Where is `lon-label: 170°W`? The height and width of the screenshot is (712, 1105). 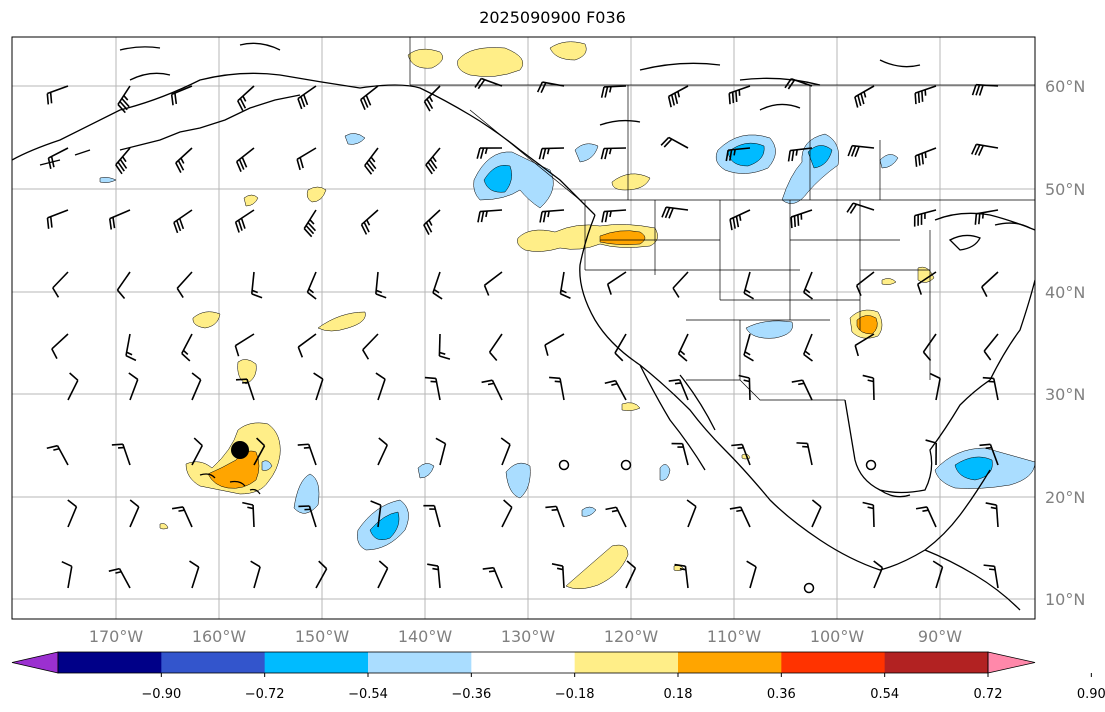
lon-label: 170°W is located at coordinates (116, 636).